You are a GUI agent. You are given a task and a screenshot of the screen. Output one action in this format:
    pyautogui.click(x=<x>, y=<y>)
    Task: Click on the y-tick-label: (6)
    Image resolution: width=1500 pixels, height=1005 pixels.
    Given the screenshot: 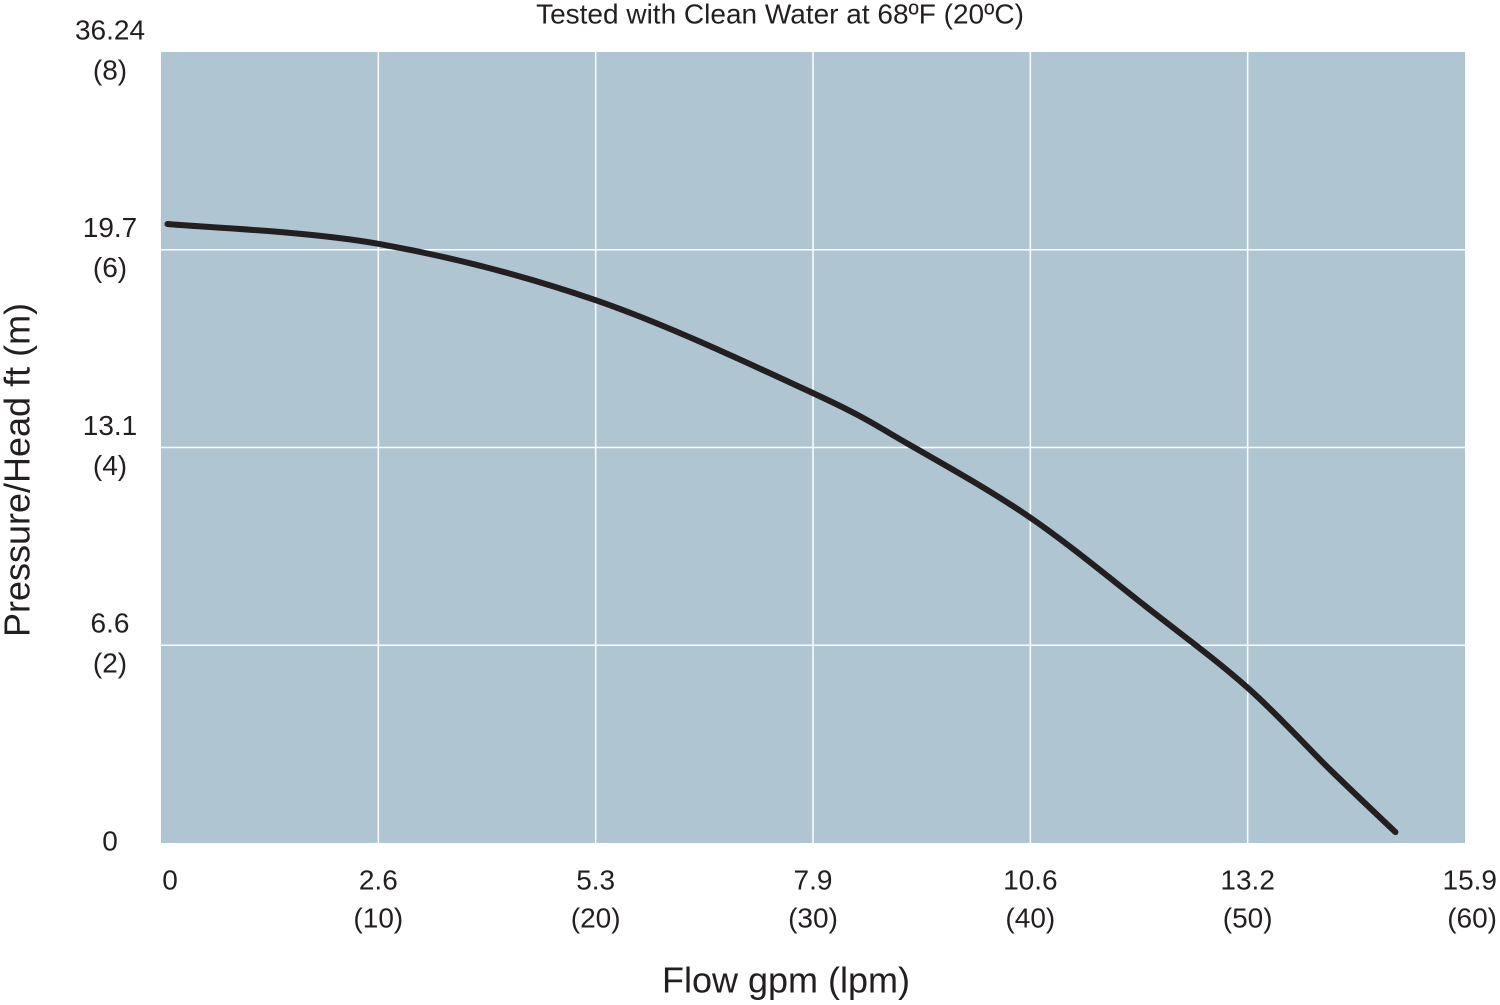 What is the action you would take?
    pyautogui.click(x=110, y=267)
    